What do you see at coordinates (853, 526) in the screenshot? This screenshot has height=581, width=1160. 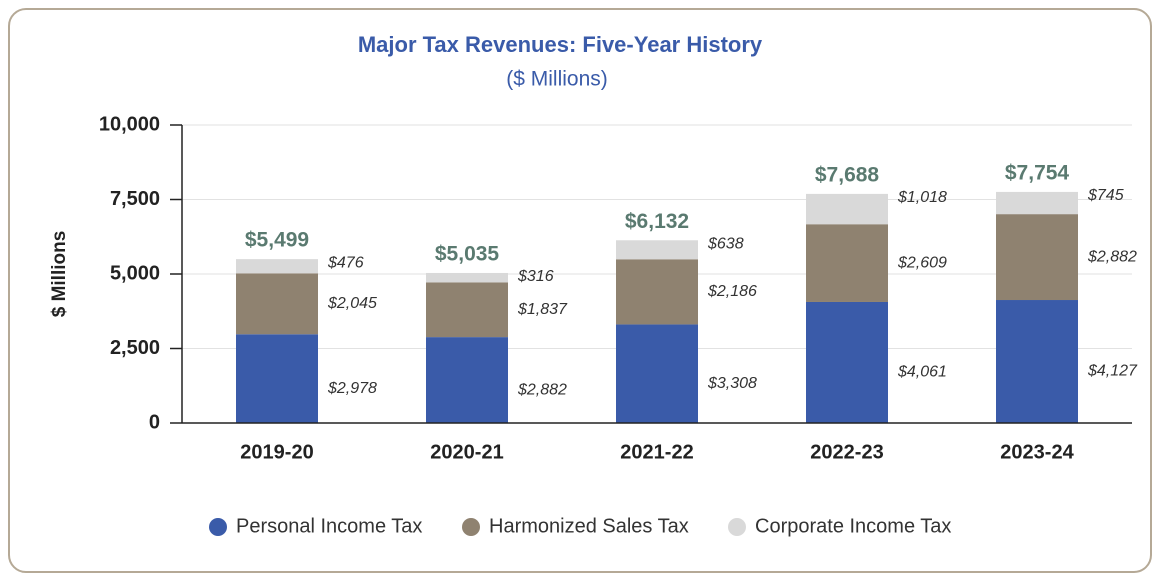 I see `legend-label: Corporate Income Tax` at bounding box center [853, 526].